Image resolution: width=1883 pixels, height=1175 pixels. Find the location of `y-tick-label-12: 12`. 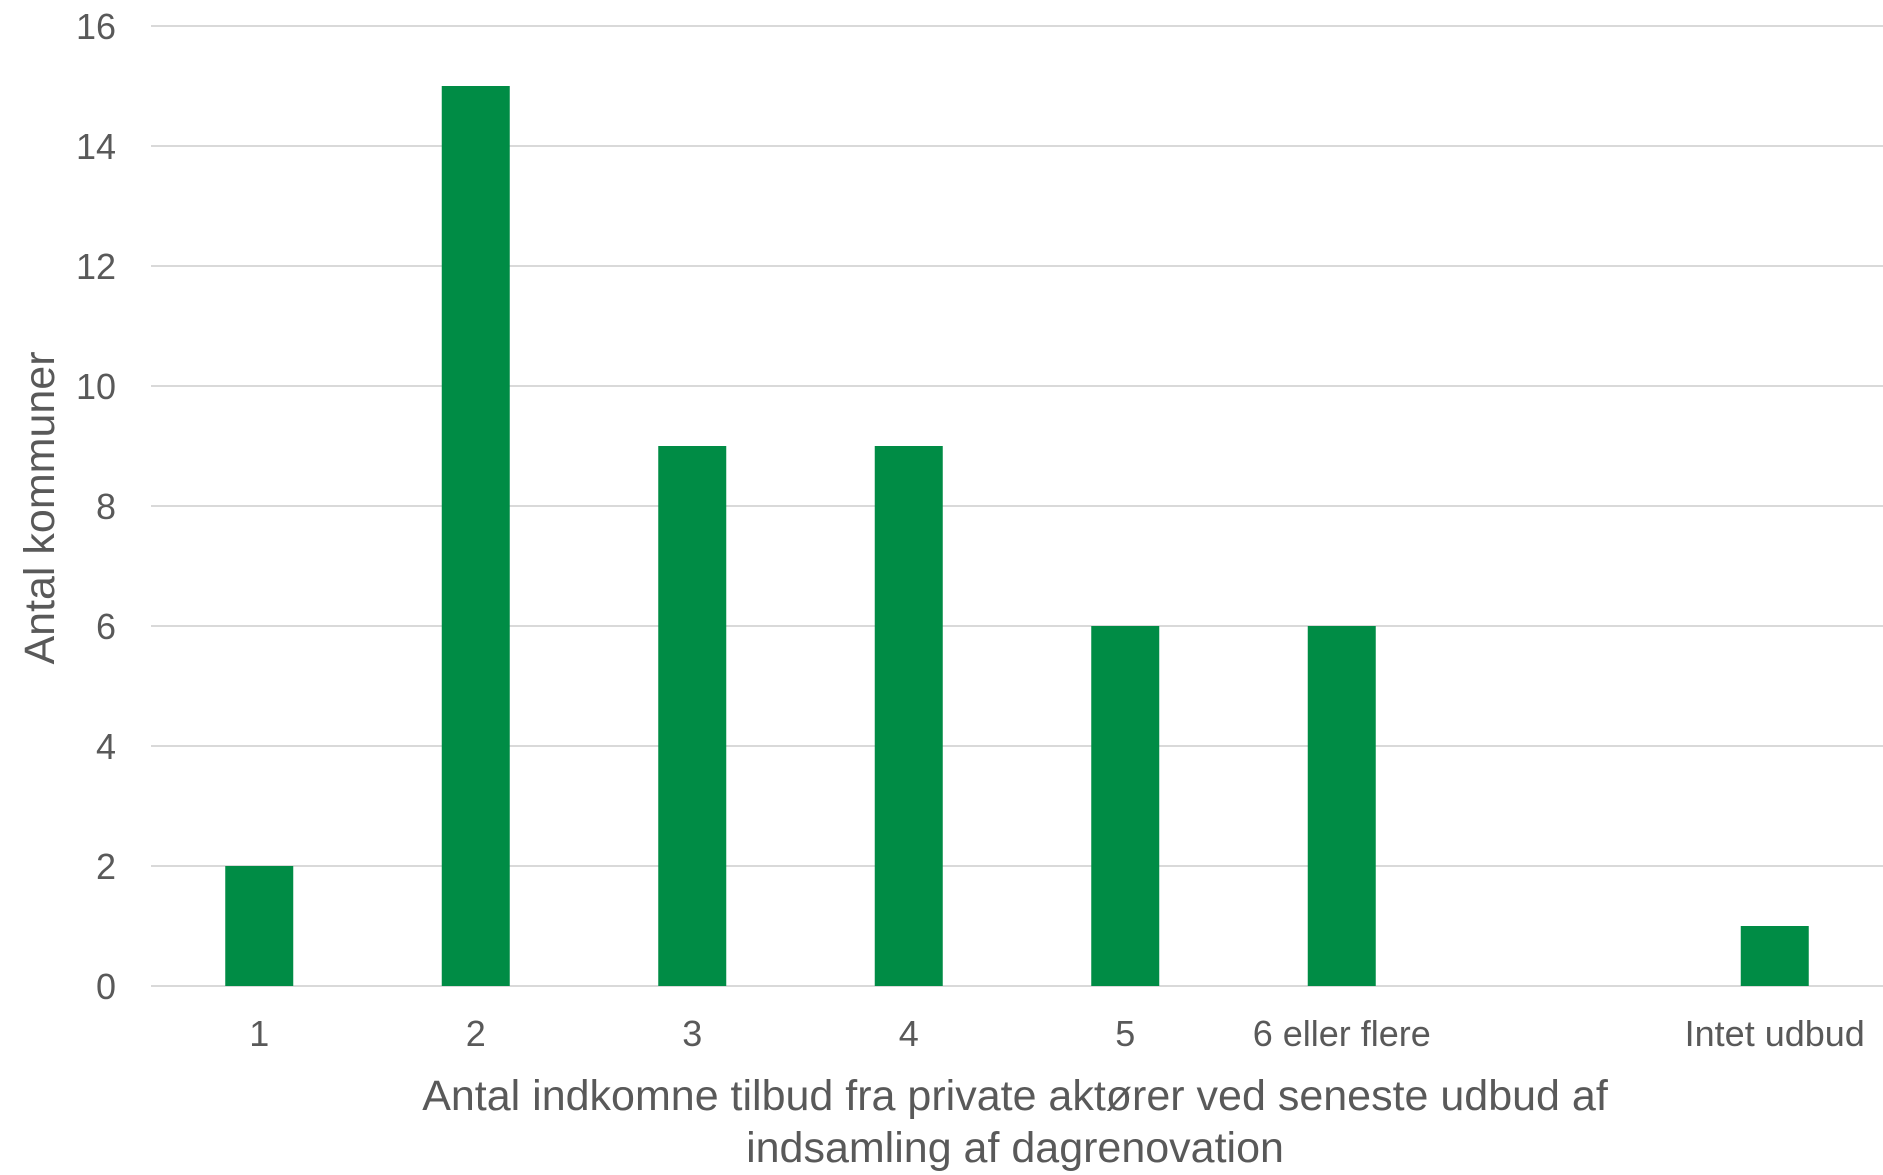

y-tick-label-12: 12 is located at coordinates (96, 266).